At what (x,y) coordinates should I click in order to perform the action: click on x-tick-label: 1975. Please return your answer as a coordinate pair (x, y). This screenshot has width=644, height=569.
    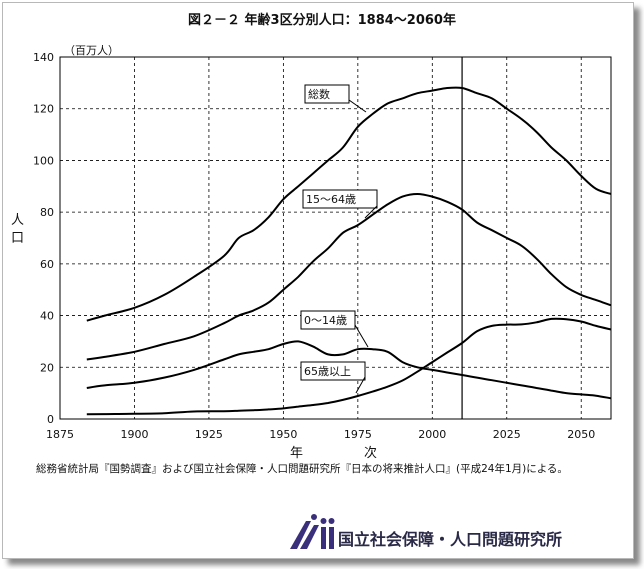
    Looking at the image, I should click on (358, 434).